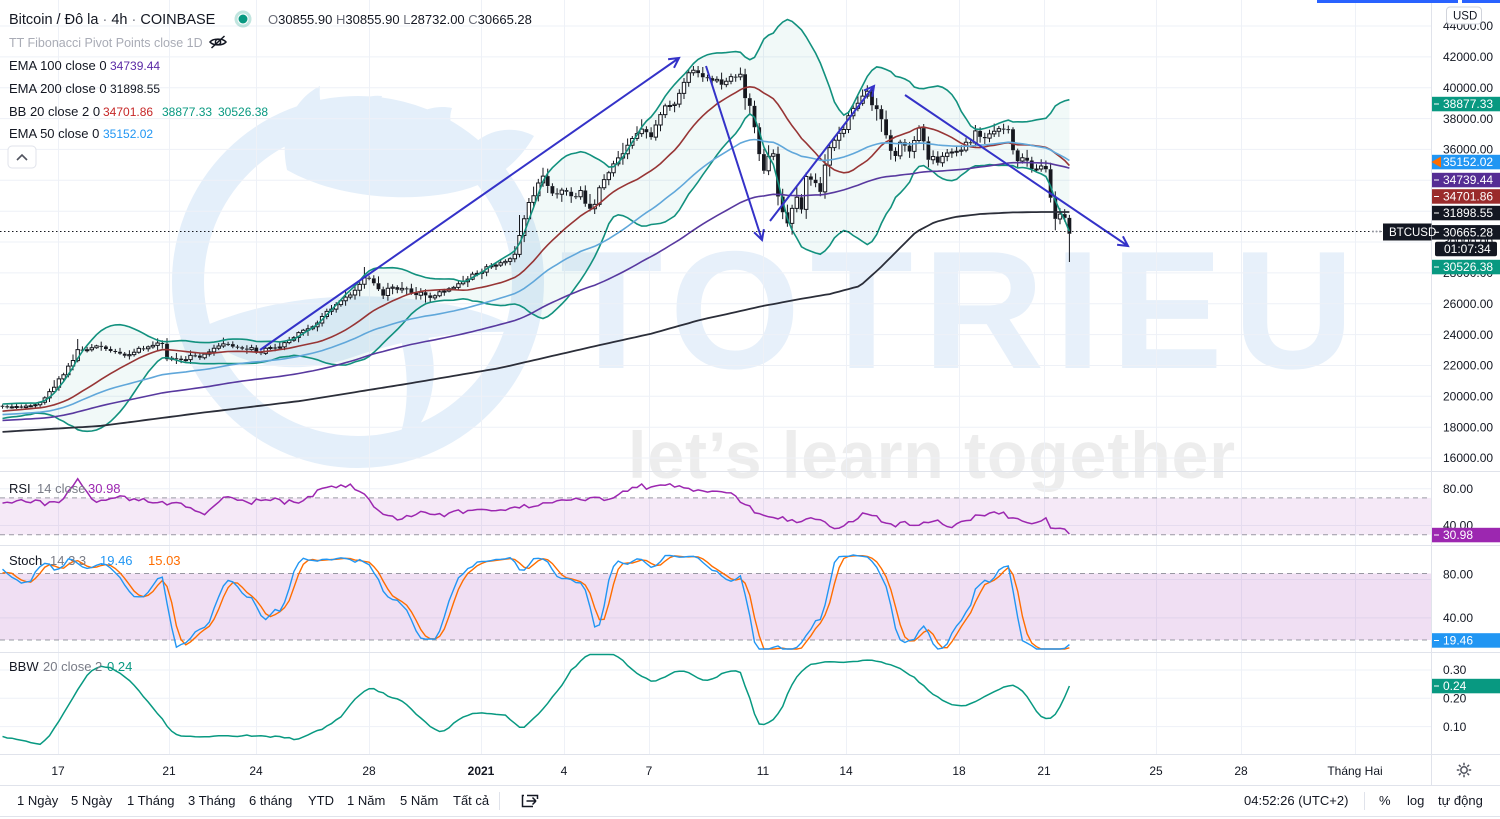  Describe the element at coordinates (649, 771) in the screenshot. I see `svg-text: 7` at that location.